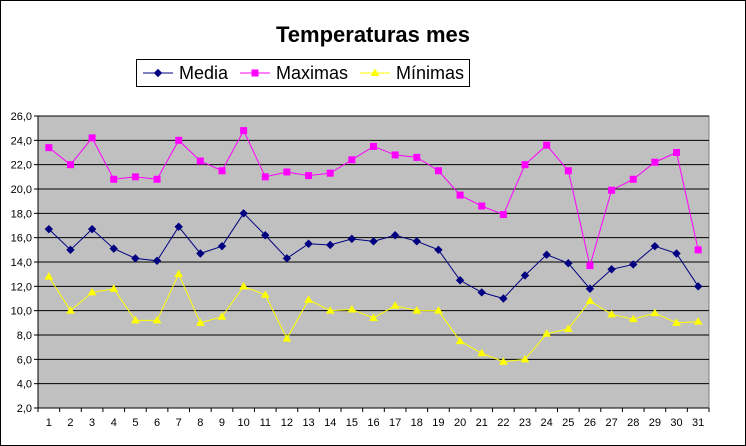 This screenshot has width=746, height=446. I want to click on legend-swatch-media, so click(158, 73).